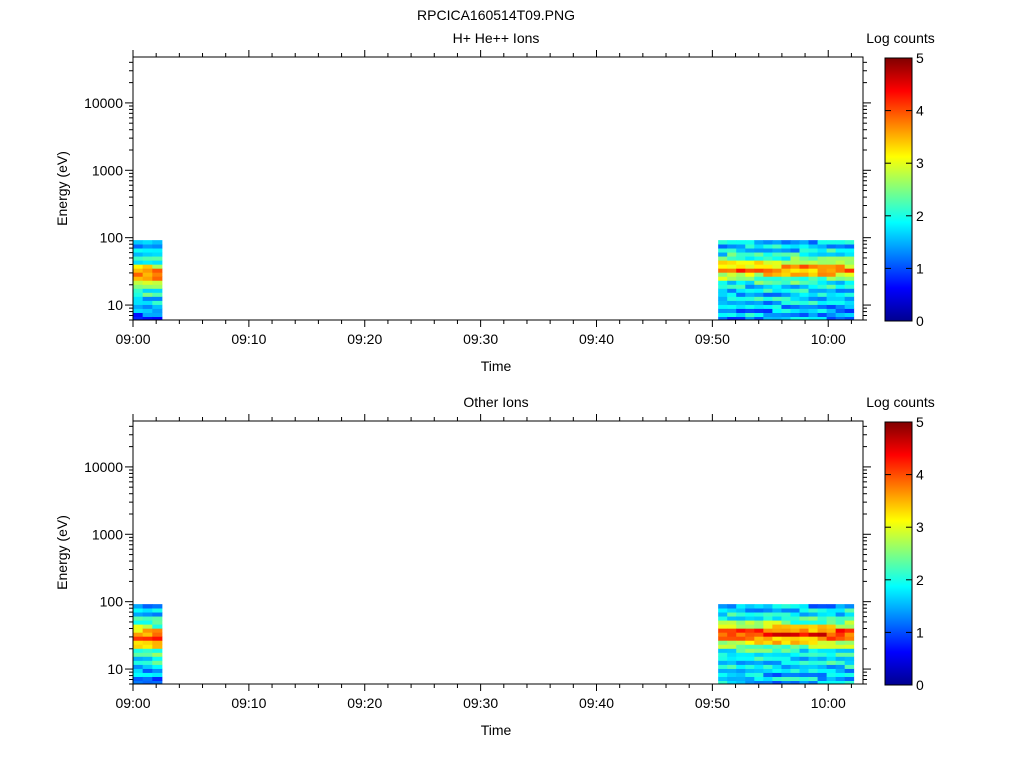 The width and height of the screenshot is (1024, 768). I want to click on y-axis-label: Energy (eV), so click(62, 188).